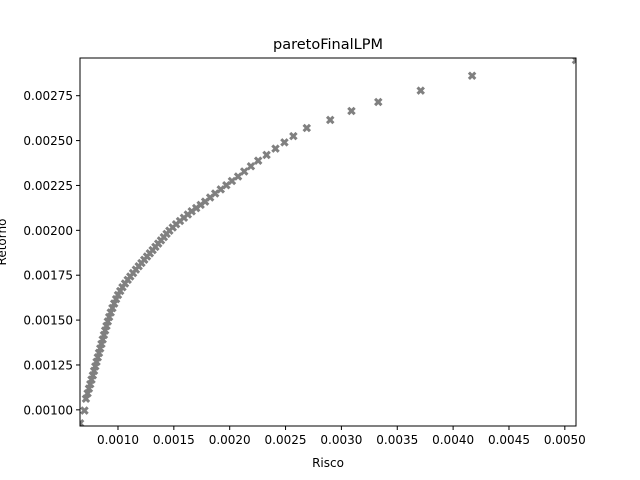 The image size is (640, 480). I want to click on x-tick-label: 0.0040, so click(453, 440).